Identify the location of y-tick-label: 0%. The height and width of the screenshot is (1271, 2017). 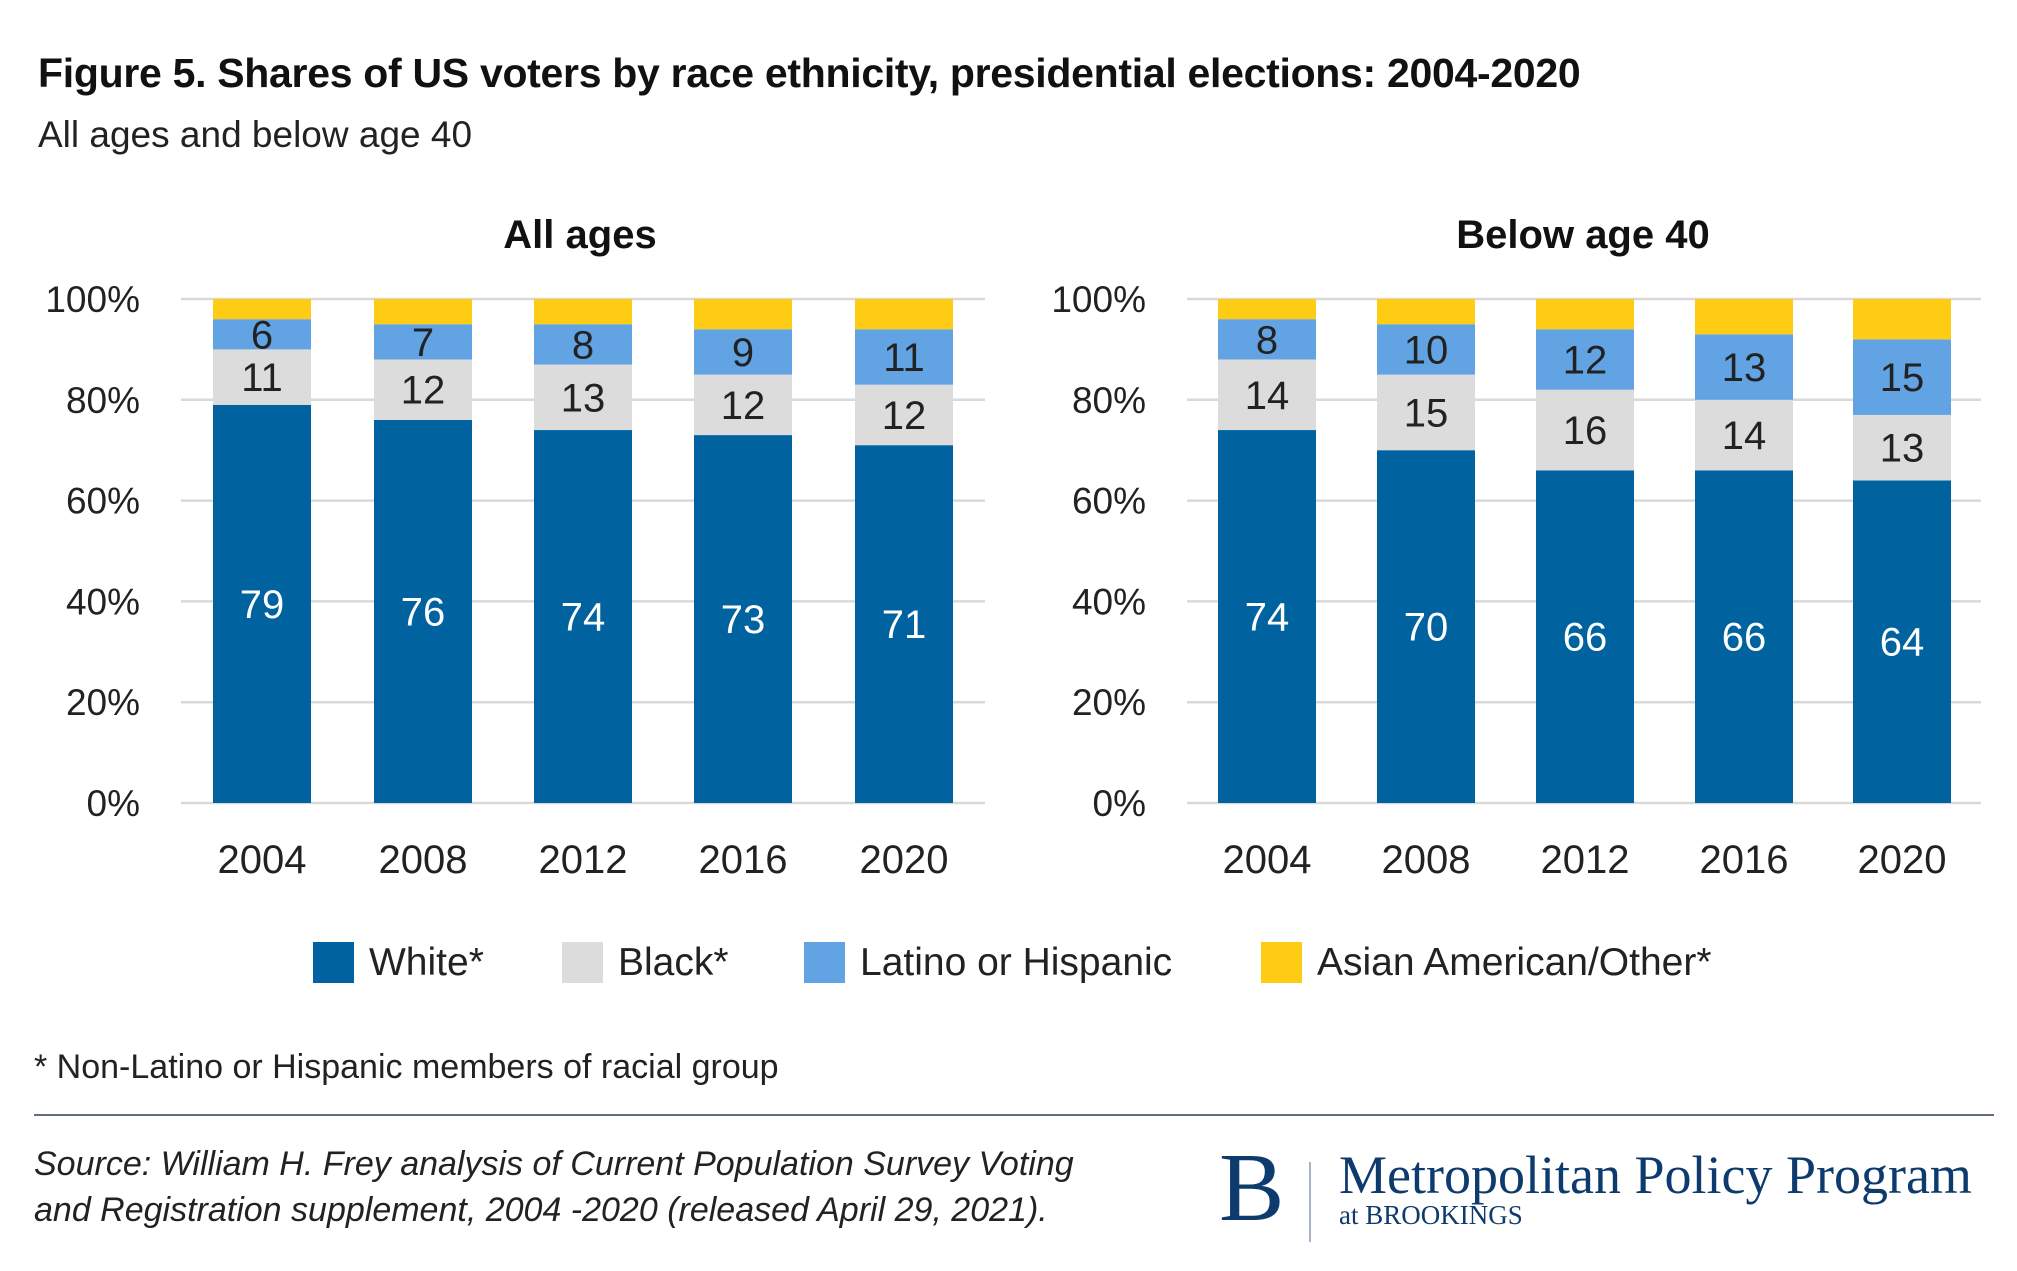
(113, 803).